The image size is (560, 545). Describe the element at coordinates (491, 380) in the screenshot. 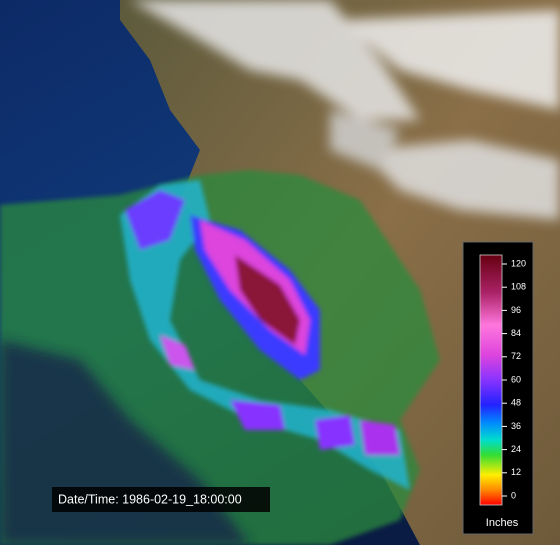

I see `colorbar-gradient` at that location.